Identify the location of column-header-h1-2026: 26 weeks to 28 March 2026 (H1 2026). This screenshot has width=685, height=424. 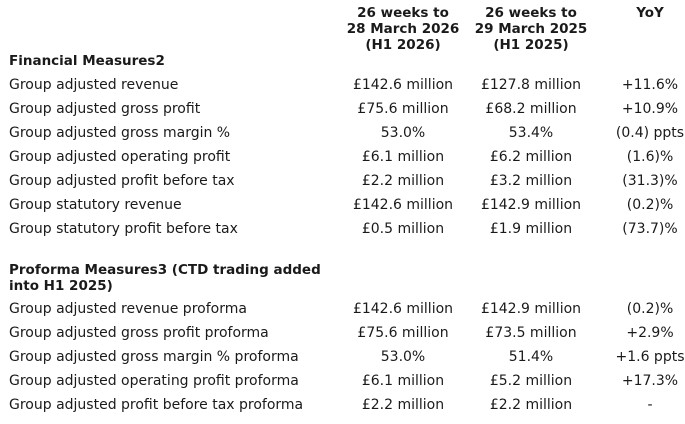
(403, 29).